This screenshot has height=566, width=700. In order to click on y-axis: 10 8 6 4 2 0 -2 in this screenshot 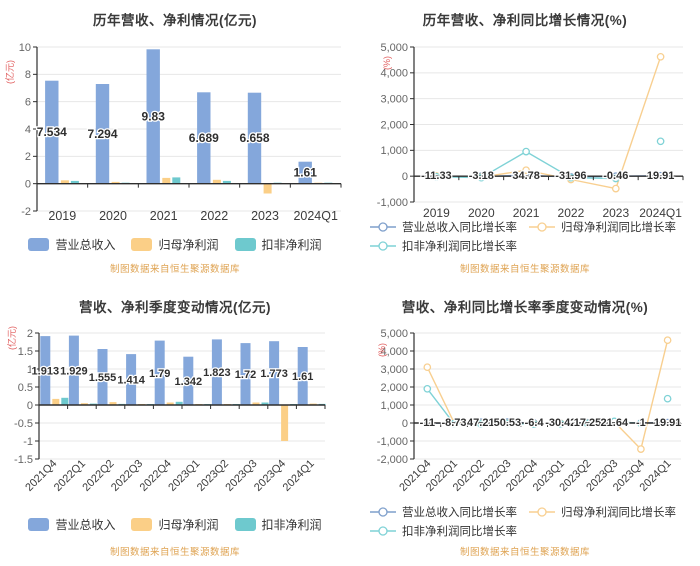, I will do `click(28, 130)`.